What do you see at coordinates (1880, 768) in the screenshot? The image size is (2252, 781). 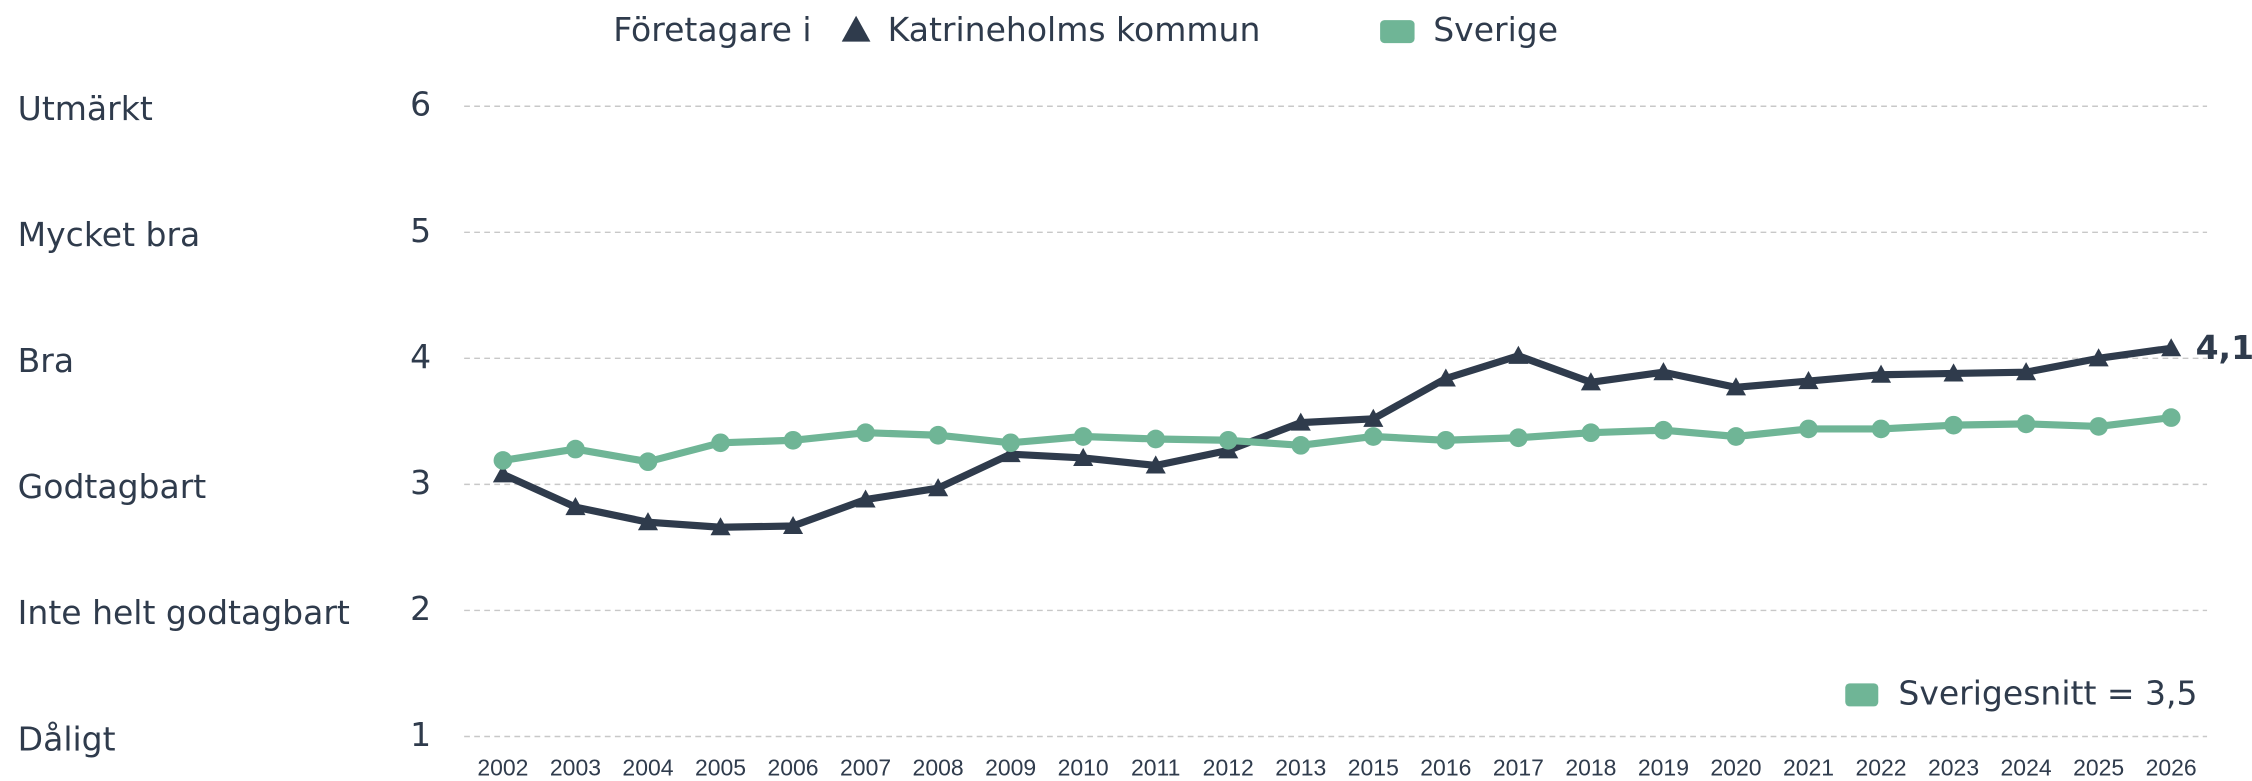 I see `x-tick-label: 2022` at bounding box center [1880, 768].